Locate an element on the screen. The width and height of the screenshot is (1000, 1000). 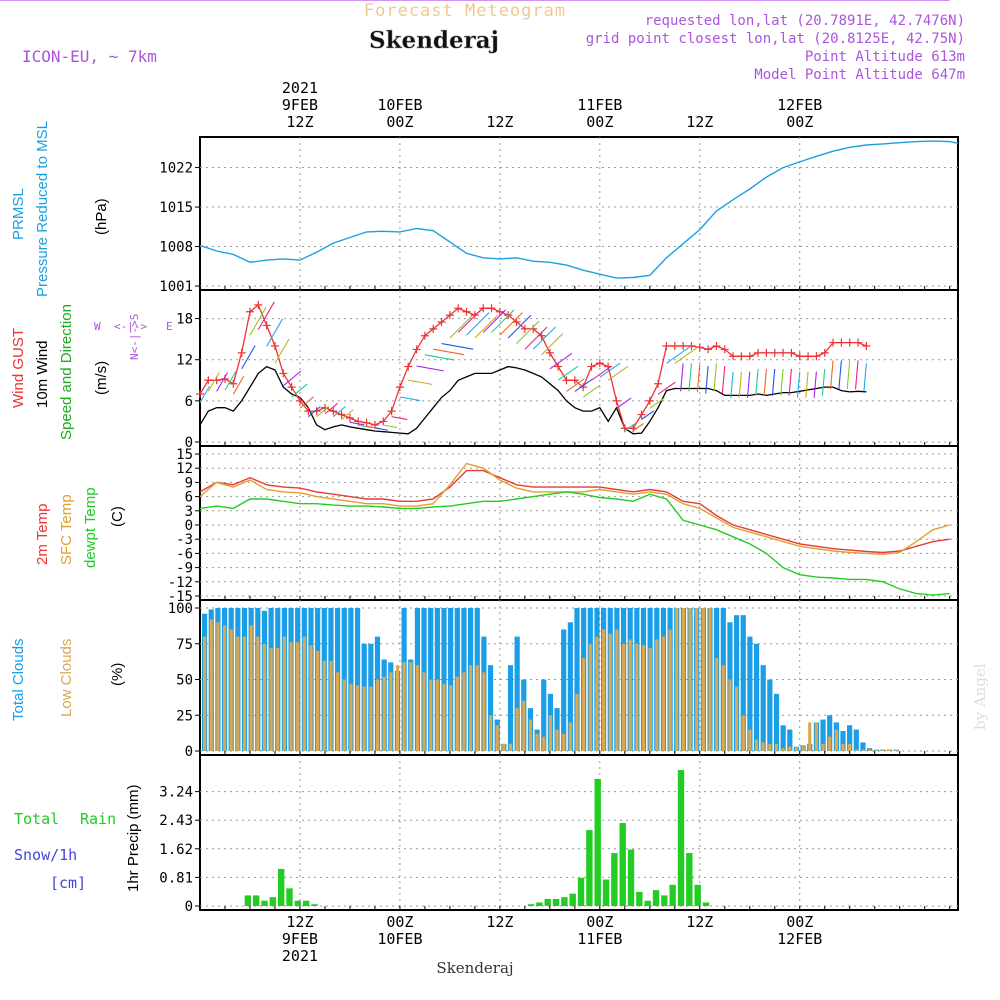
compass-axis: <-|-> is located at coordinates (130, 326).